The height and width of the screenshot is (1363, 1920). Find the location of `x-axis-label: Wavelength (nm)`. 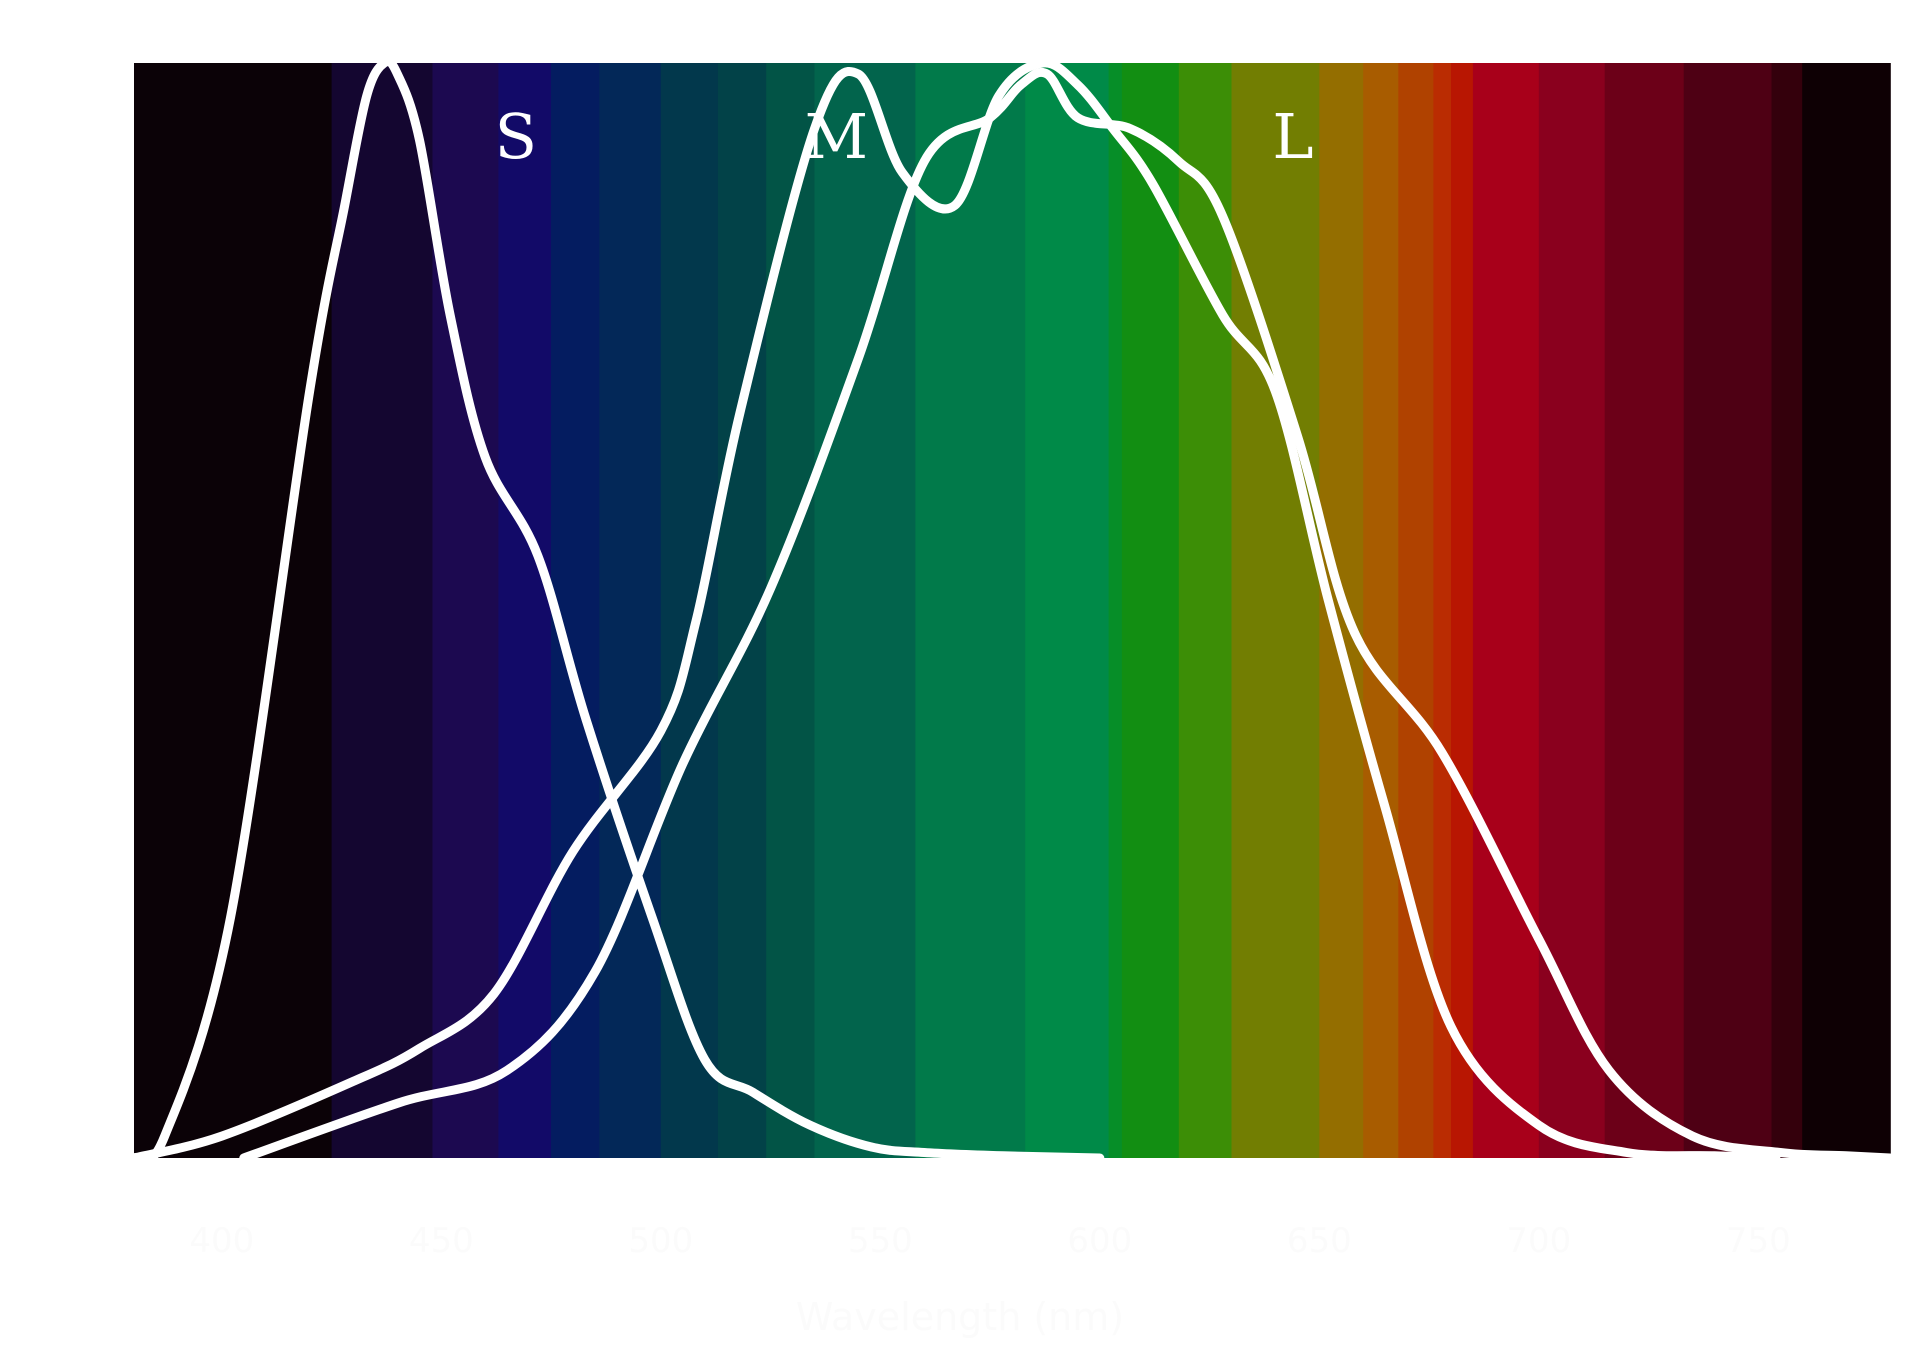

x-axis-label: Wavelength (nm) is located at coordinates (960, 1317).